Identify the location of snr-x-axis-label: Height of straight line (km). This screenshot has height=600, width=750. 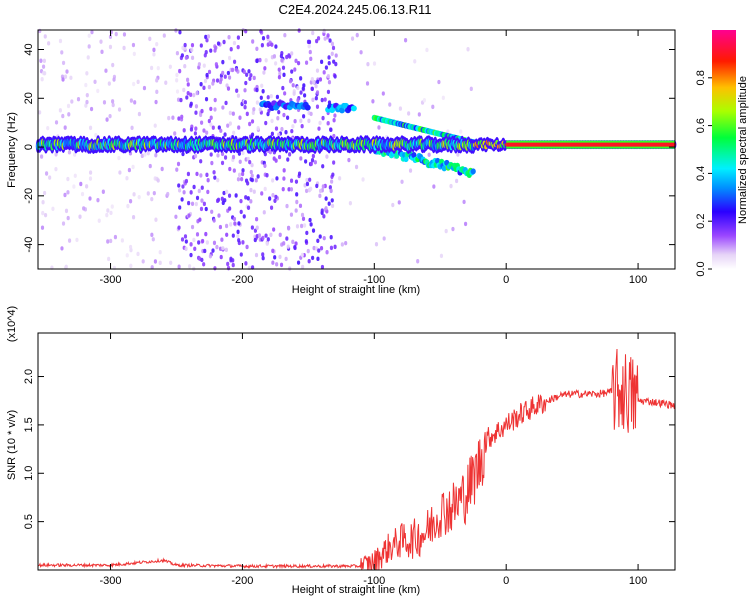
(356, 590).